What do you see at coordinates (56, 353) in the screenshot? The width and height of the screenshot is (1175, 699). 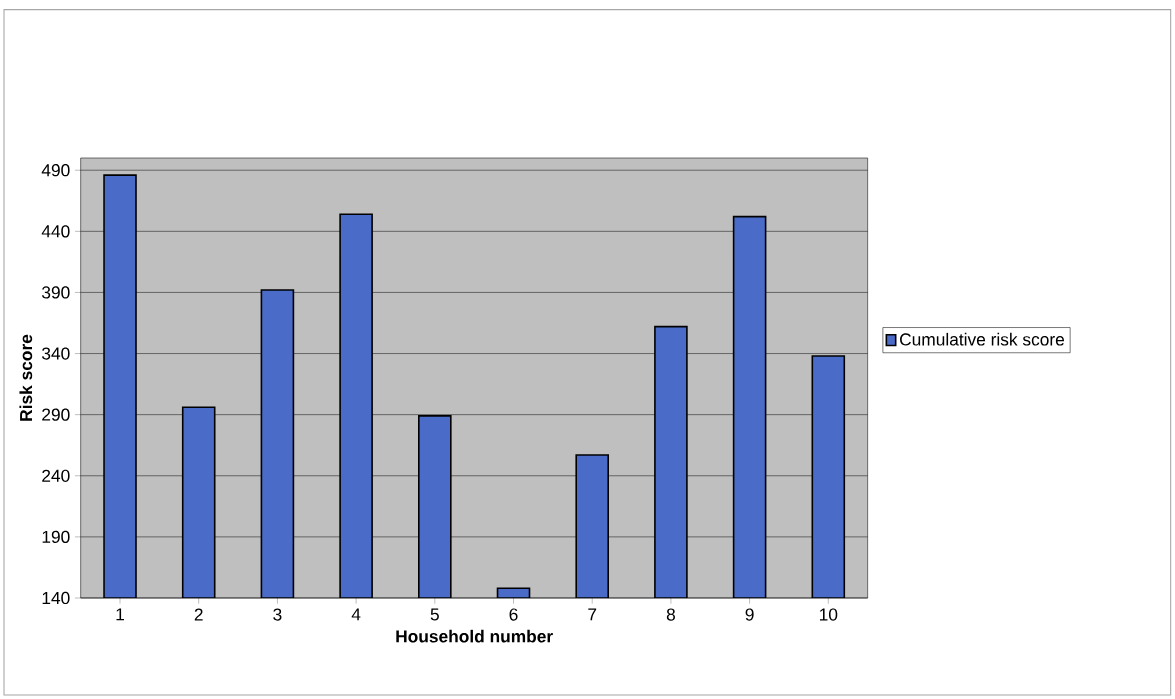 I see `y-tick-label: 340` at bounding box center [56, 353].